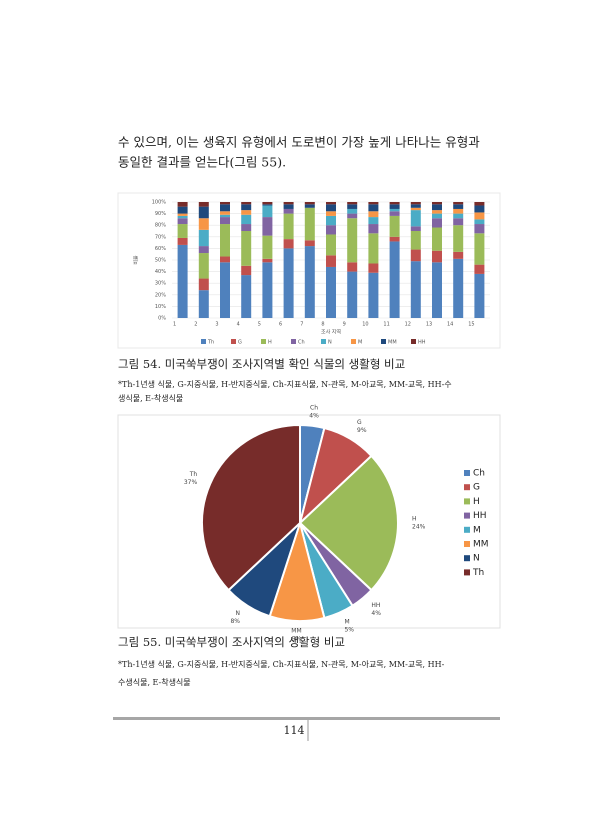 The height and width of the screenshot is (840, 613). I want to click on x-tick-label: 9, so click(344, 325).